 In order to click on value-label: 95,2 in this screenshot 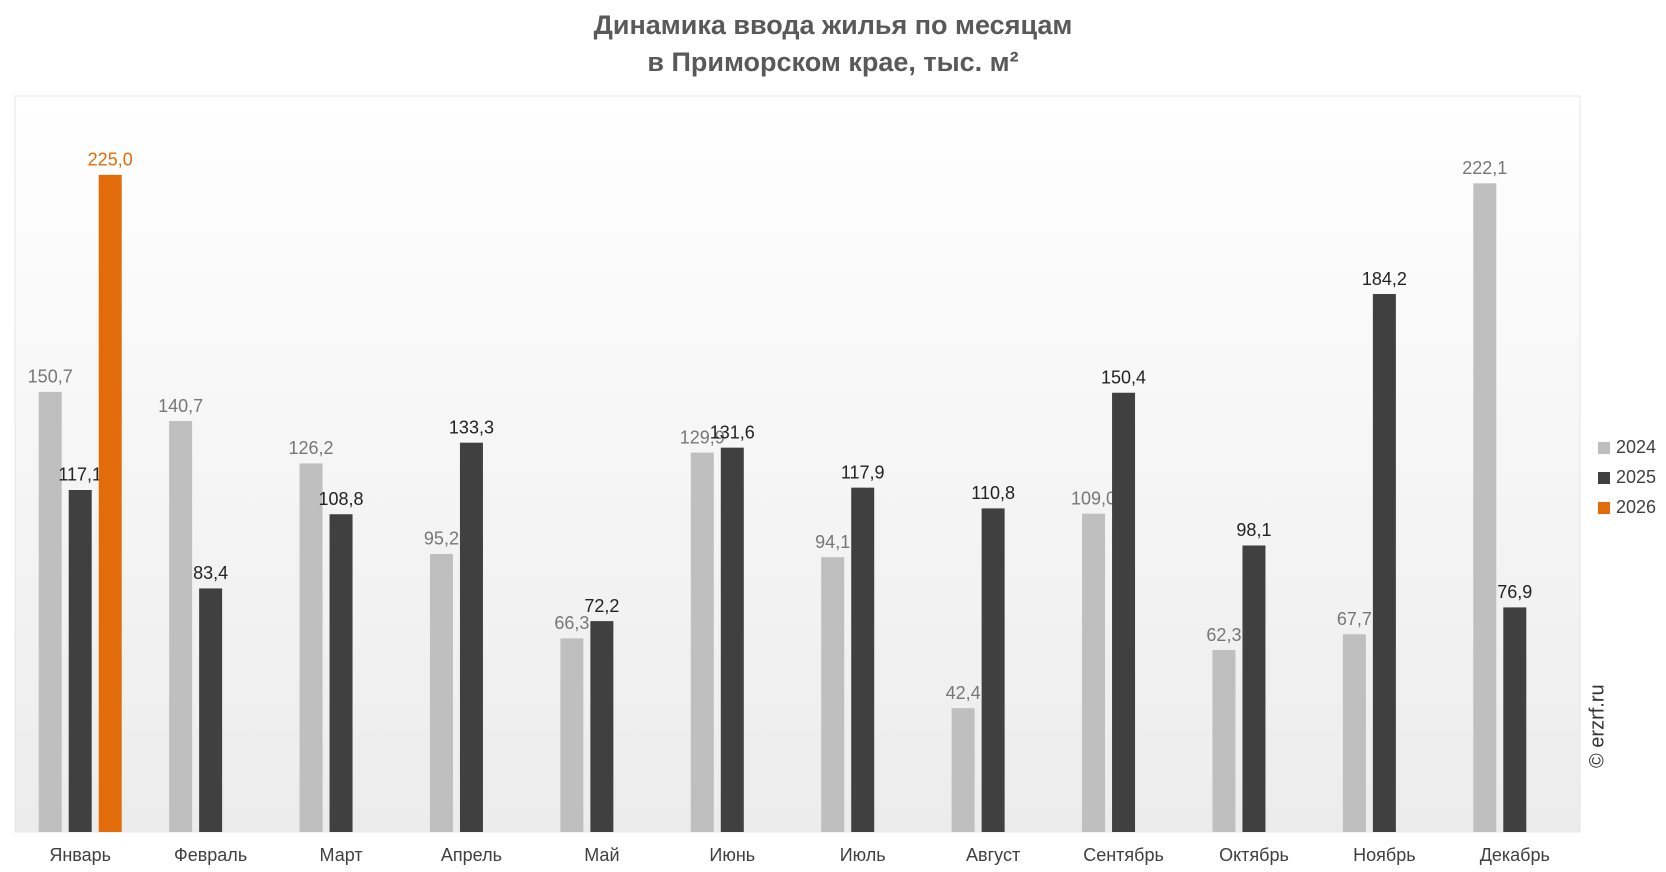, I will do `click(441, 539)`.